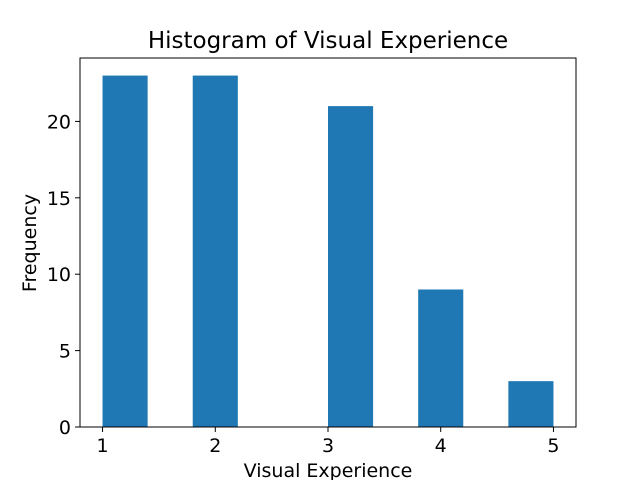 This screenshot has width=640, height=480. Describe the element at coordinates (65, 352) in the screenshot. I see `y-tick-label: 5` at that location.